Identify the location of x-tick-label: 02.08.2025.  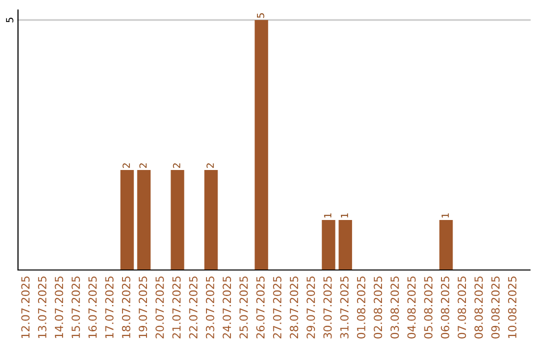
(378, 307).